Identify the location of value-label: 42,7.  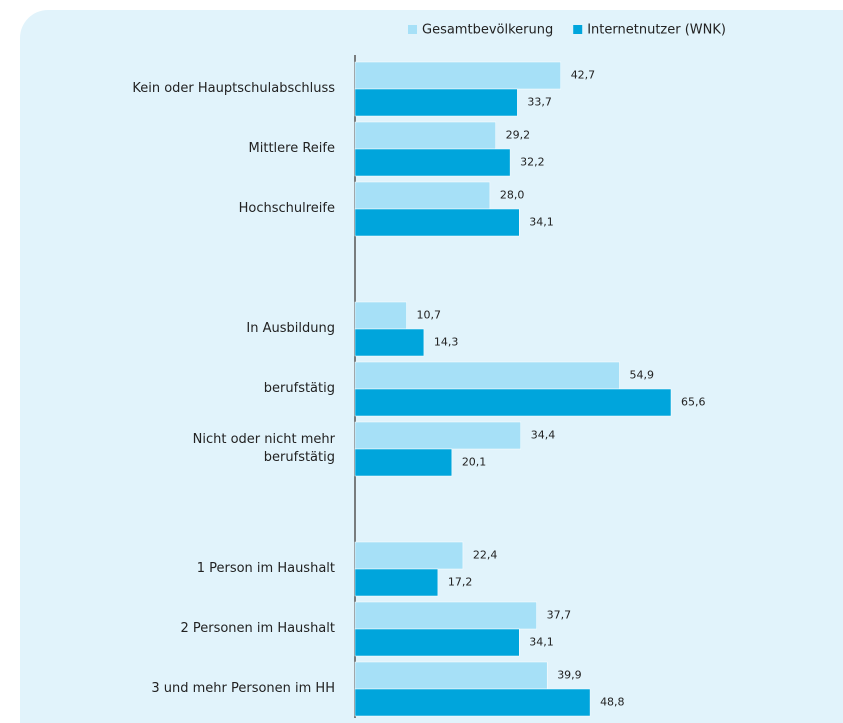
(583, 75).